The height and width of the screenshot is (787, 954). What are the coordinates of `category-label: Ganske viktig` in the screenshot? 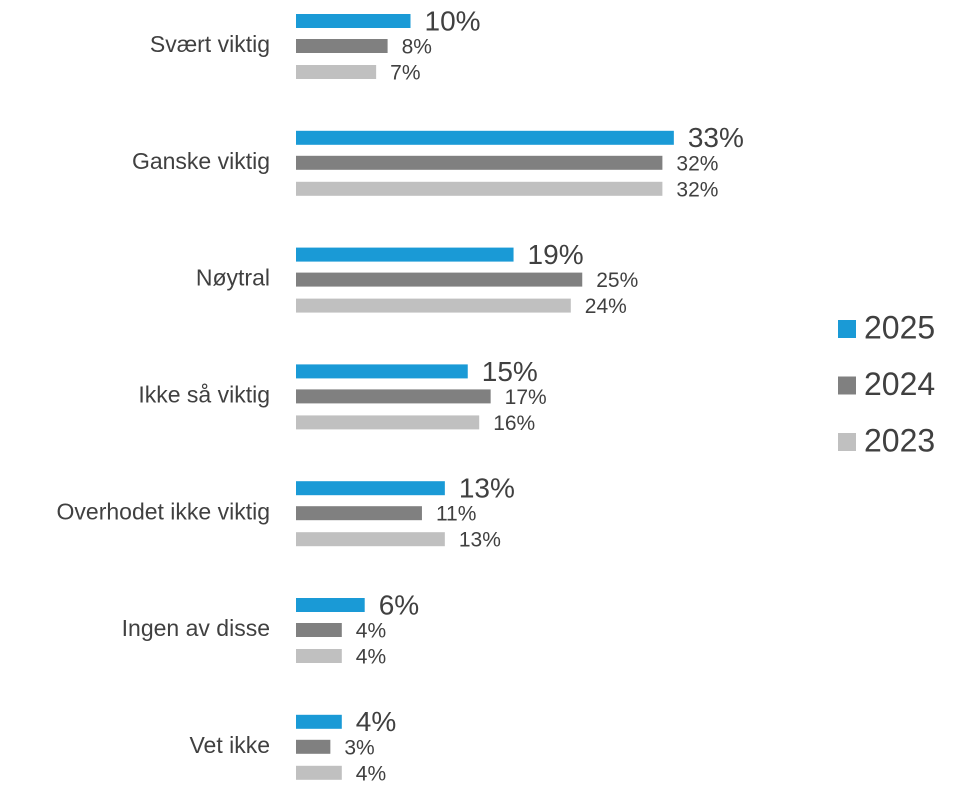 It's located at (201, 161).